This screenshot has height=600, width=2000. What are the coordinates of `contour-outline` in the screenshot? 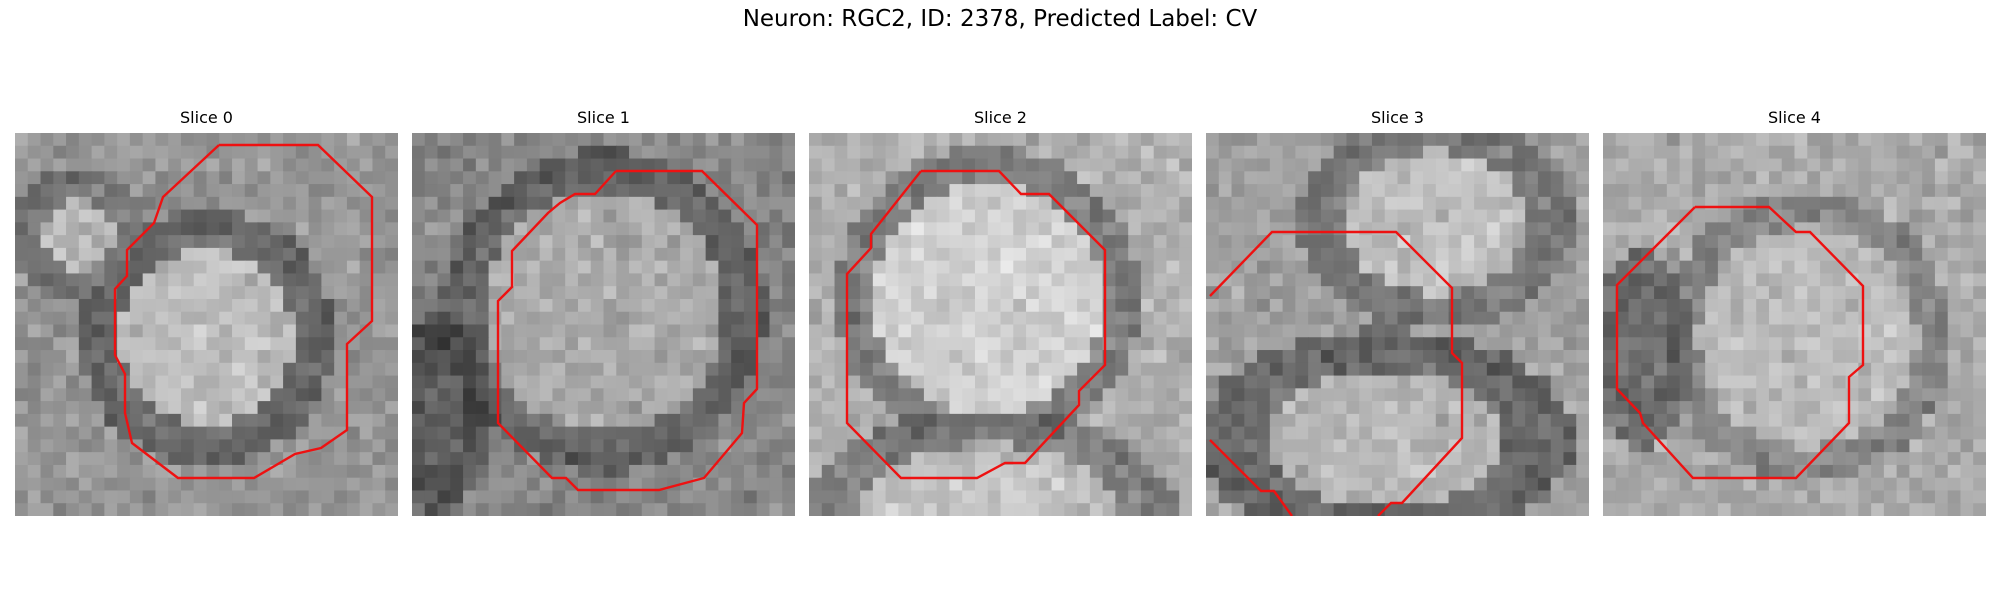 It's located at (627, 330).